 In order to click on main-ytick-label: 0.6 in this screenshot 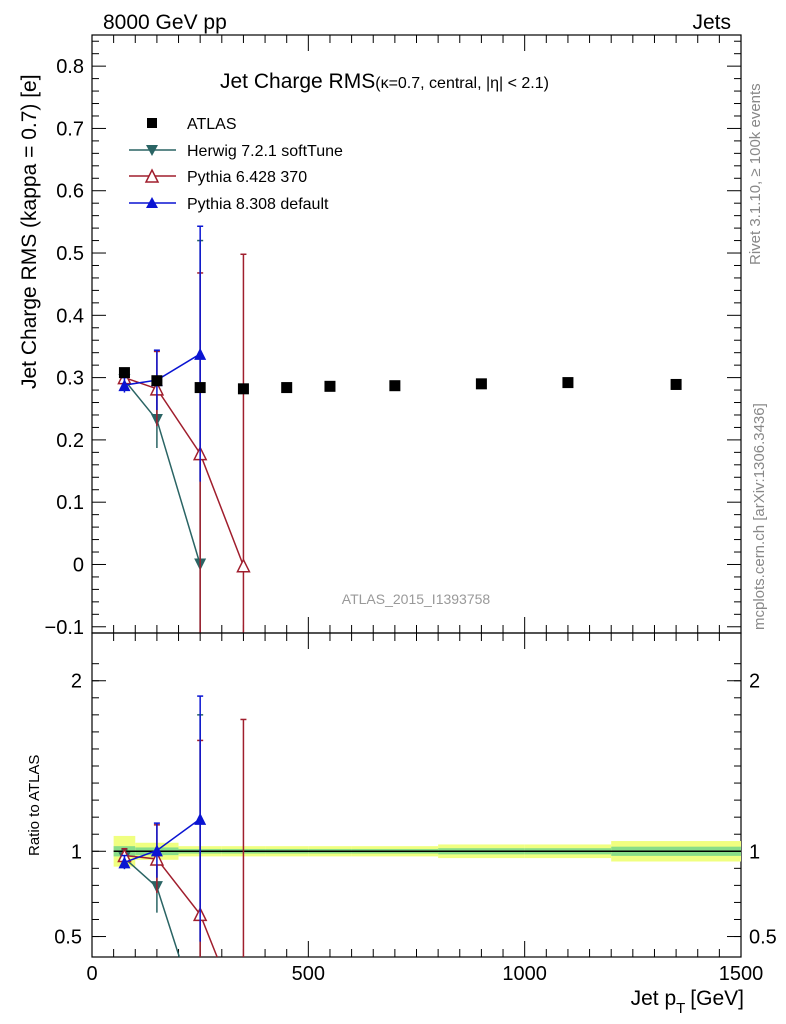, I will do `click(70, 192)`.